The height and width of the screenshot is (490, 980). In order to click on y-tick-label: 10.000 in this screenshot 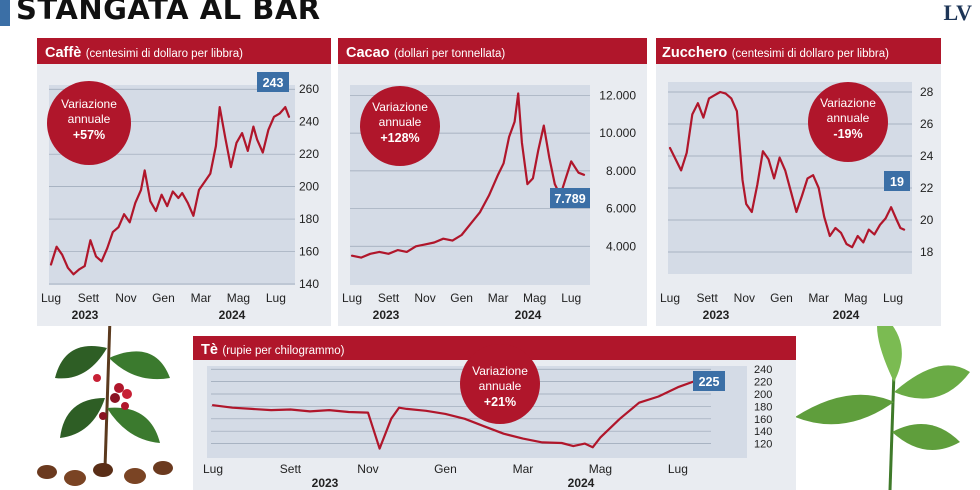, I will do `click(617, 133)`.